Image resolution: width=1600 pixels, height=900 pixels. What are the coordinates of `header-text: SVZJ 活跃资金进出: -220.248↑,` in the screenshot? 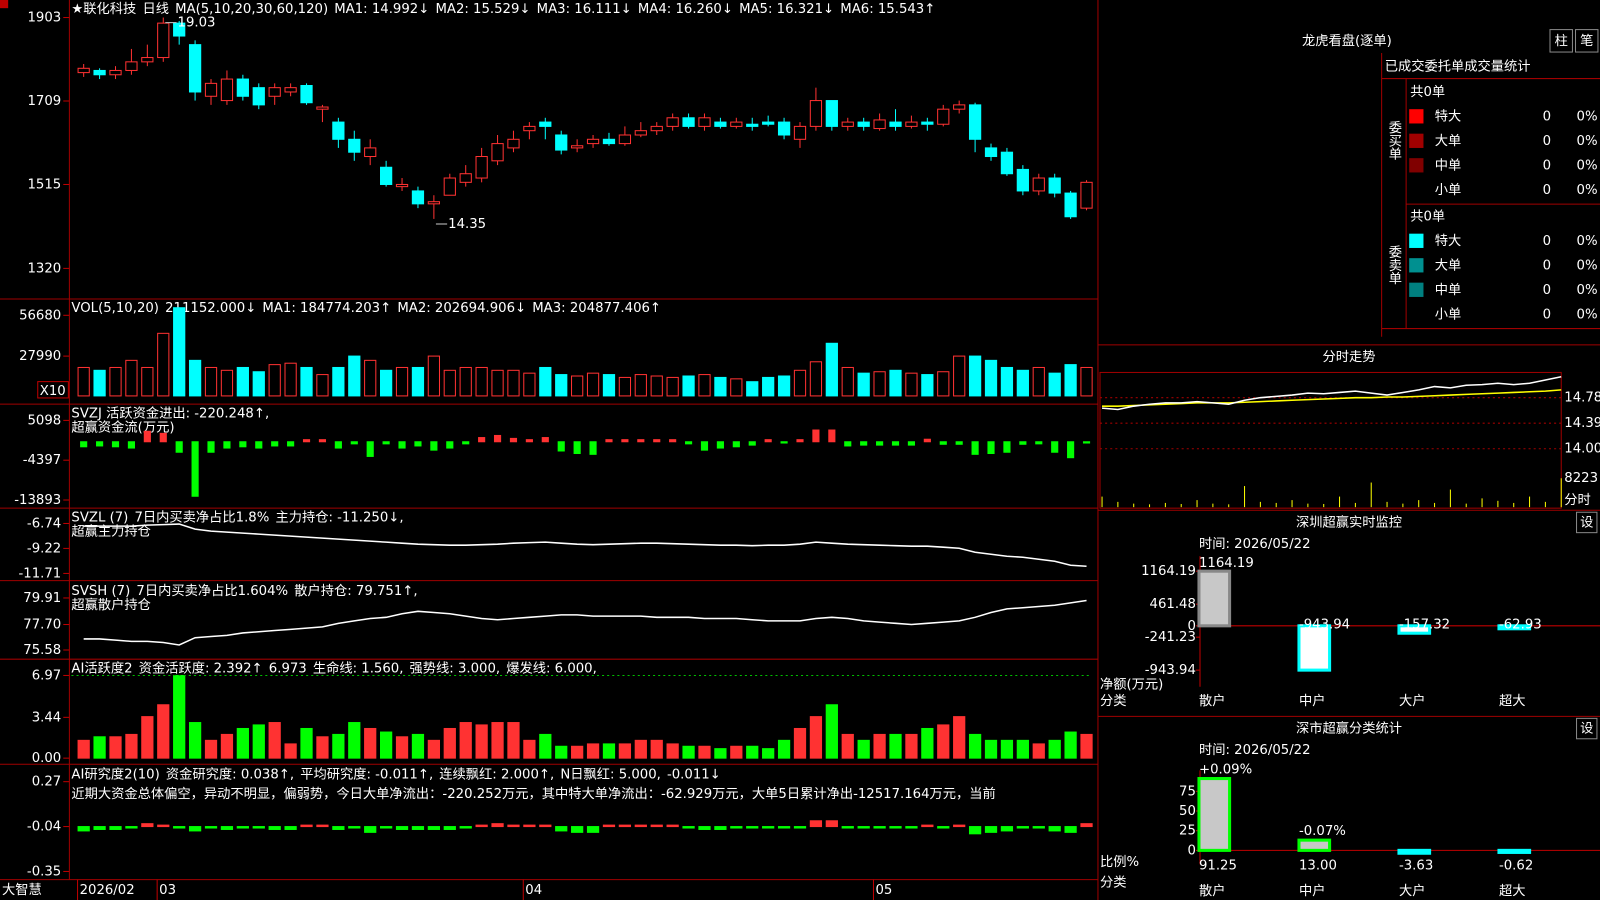 It's located at (170, 413).